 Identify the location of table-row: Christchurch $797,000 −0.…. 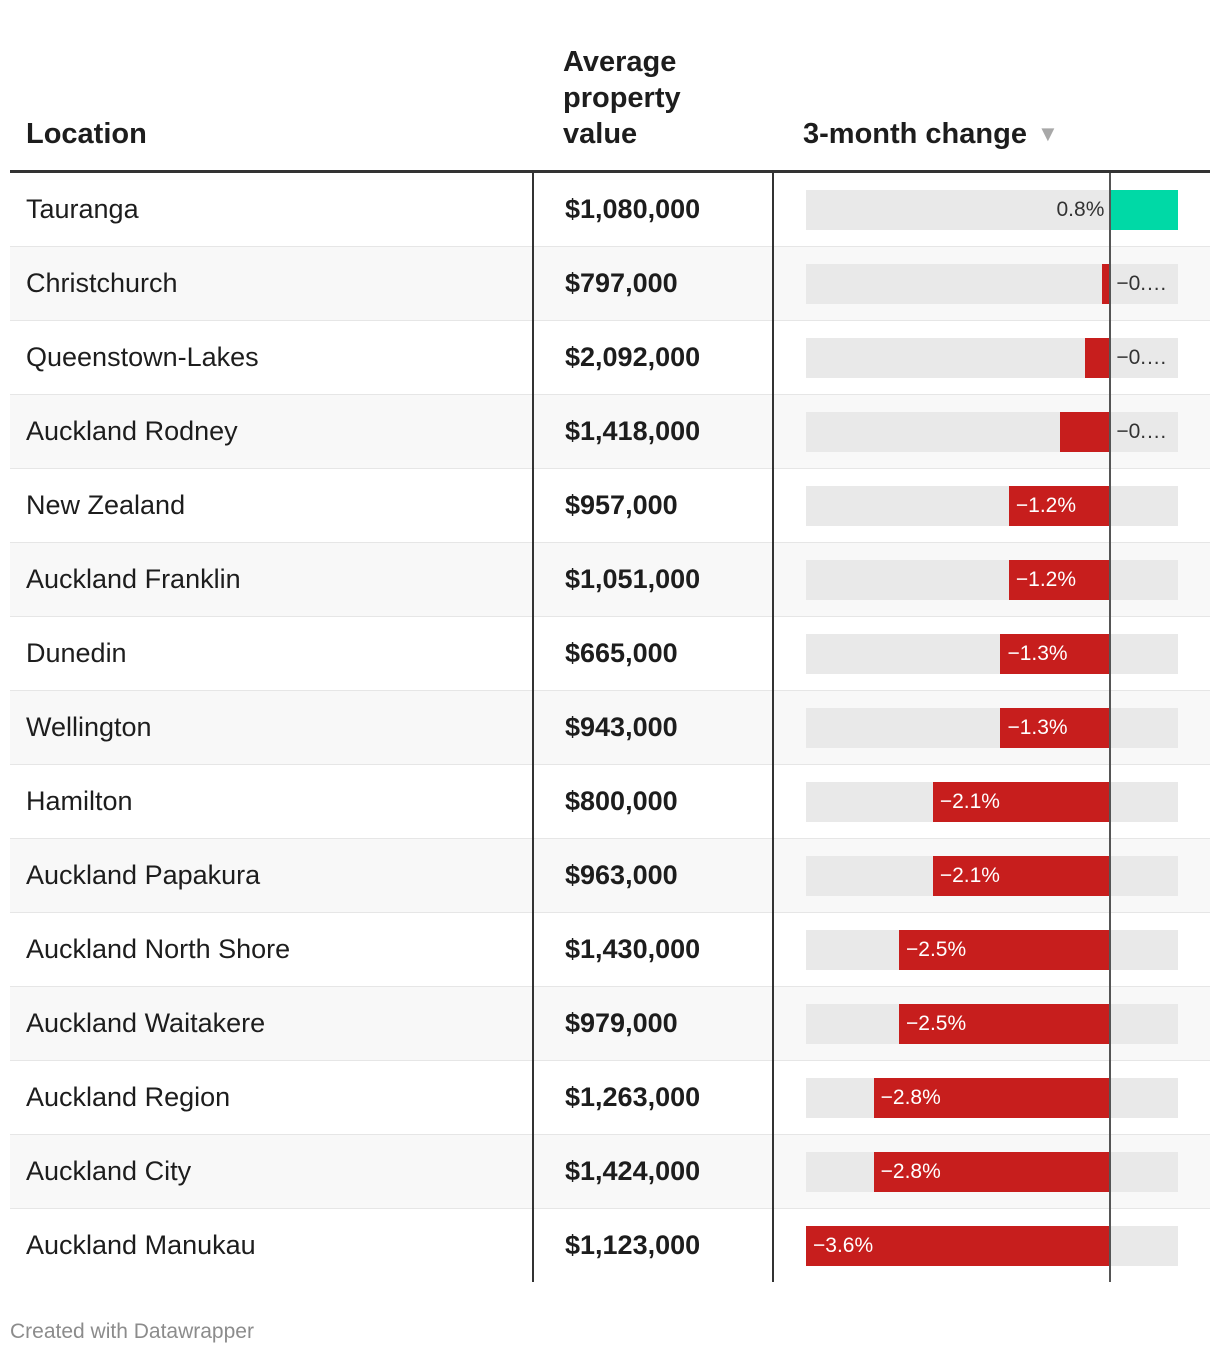
(610, 284).